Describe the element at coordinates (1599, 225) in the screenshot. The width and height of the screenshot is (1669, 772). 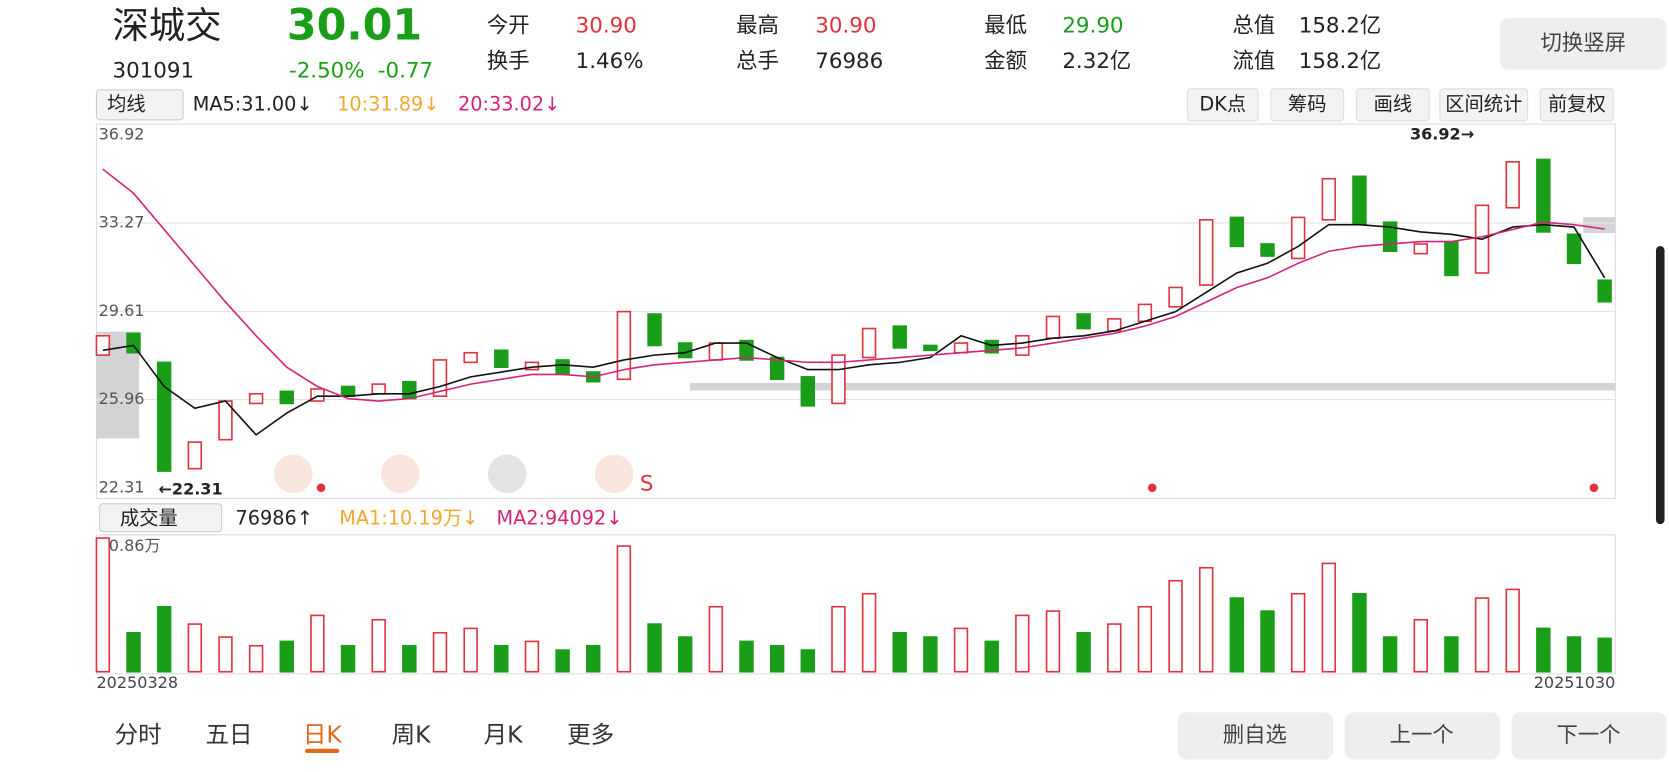
I see `range-band` at that location.